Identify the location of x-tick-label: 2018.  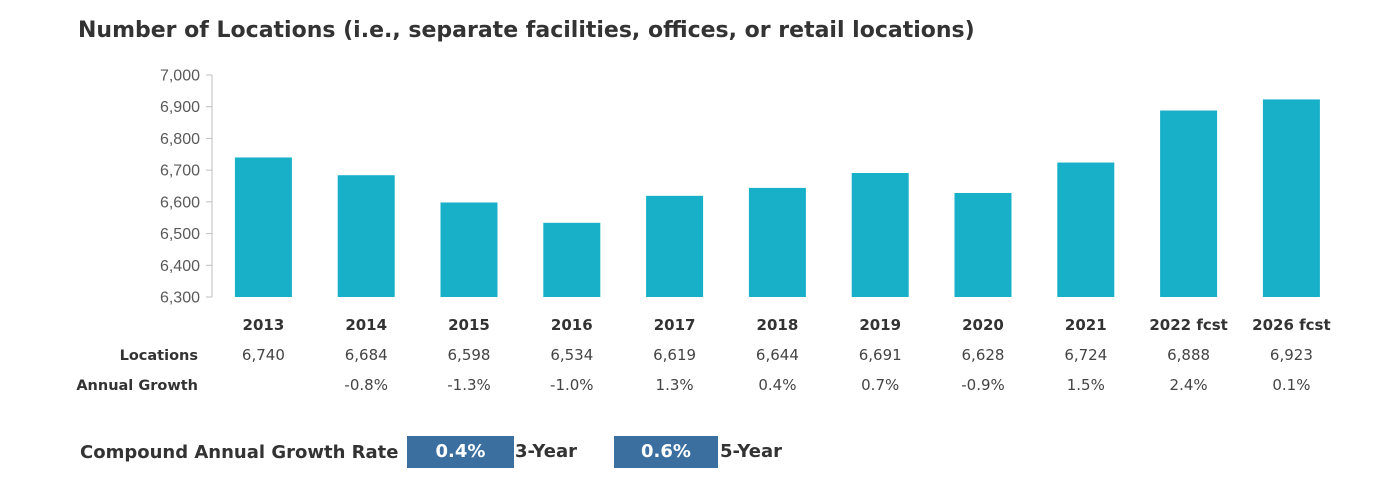
(778, 325).